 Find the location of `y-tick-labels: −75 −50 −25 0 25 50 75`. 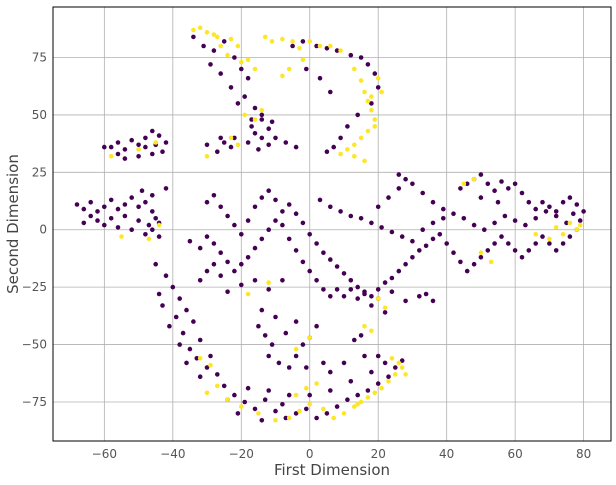

y-tick-labels: −75 −50 −25 0 25 50 75 is located at coordinates (34, 230).